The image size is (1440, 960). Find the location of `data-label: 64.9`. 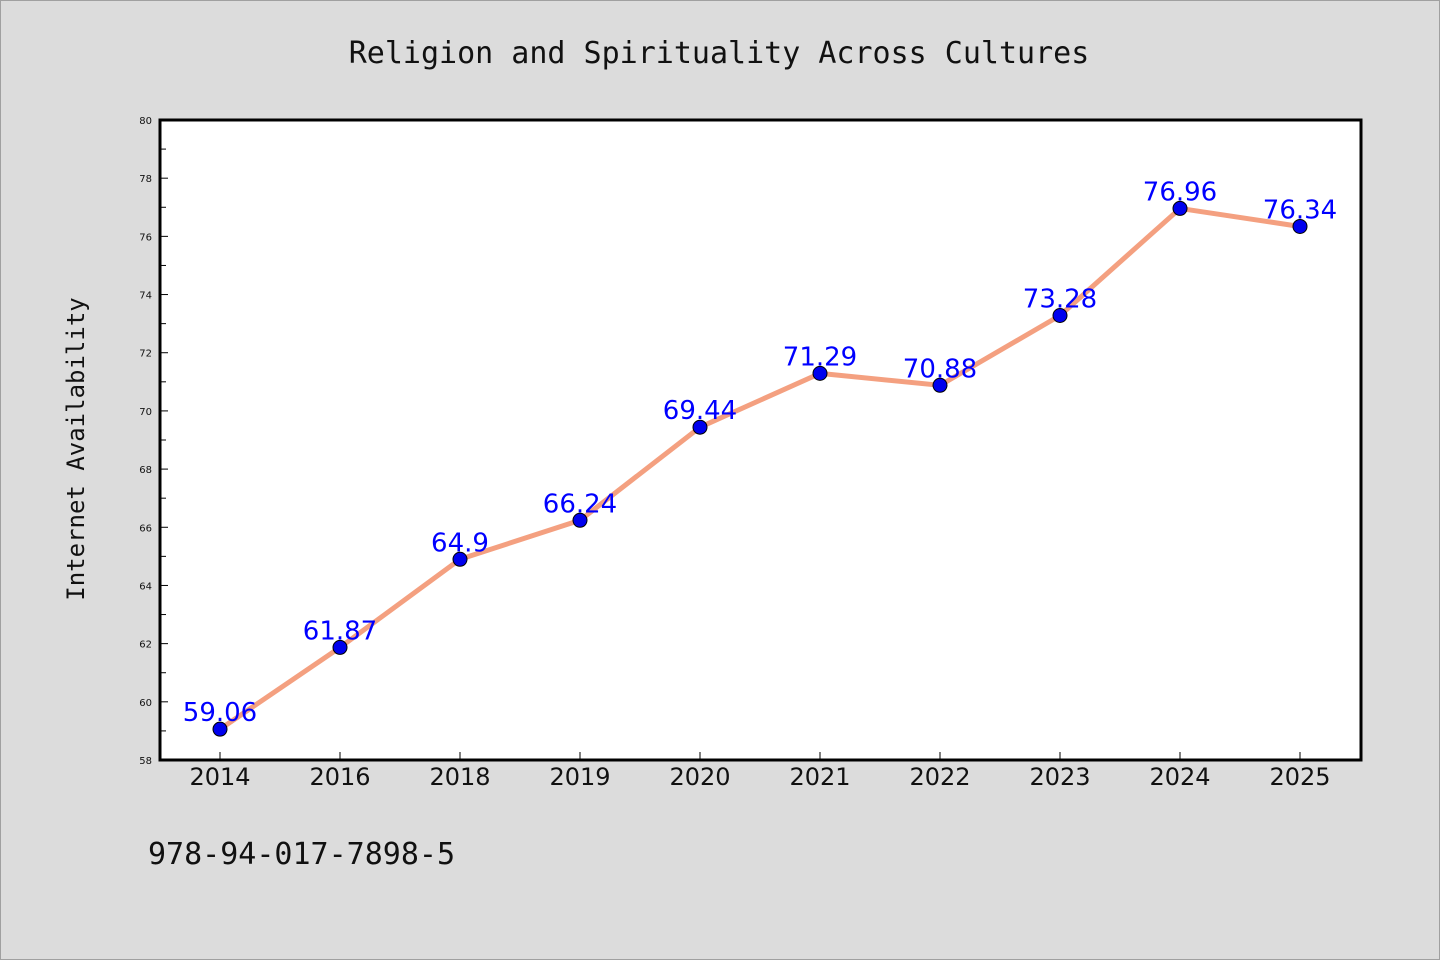

data-label: 64.9 is located at coordinates (460, 543).